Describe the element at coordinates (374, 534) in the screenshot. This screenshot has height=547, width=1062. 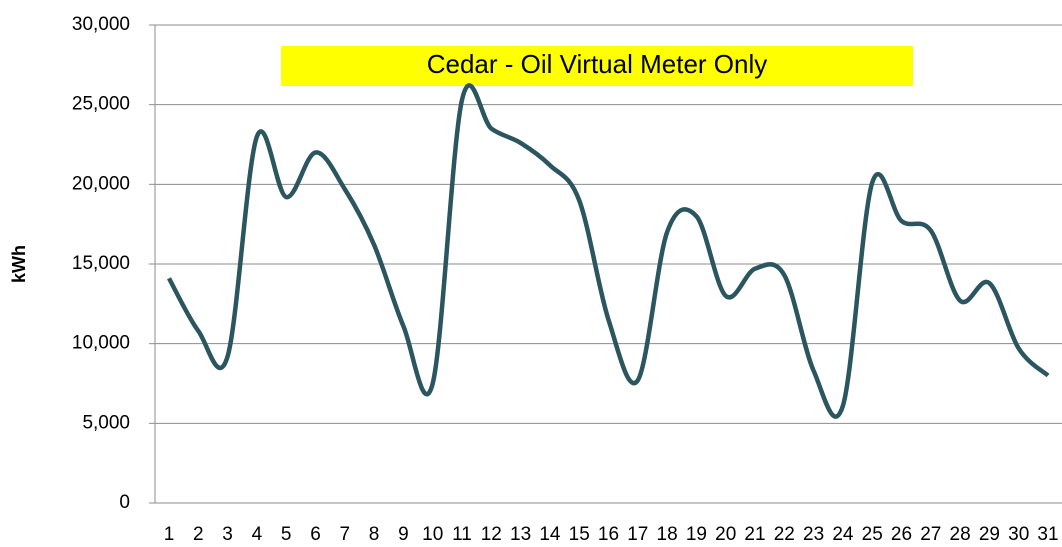
I see `x-tick-label: 8` at that location.